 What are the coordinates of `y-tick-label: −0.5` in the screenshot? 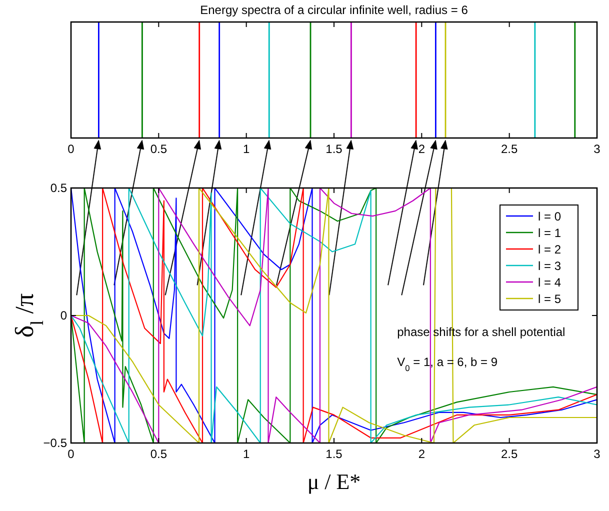 It's located at (55, 443).